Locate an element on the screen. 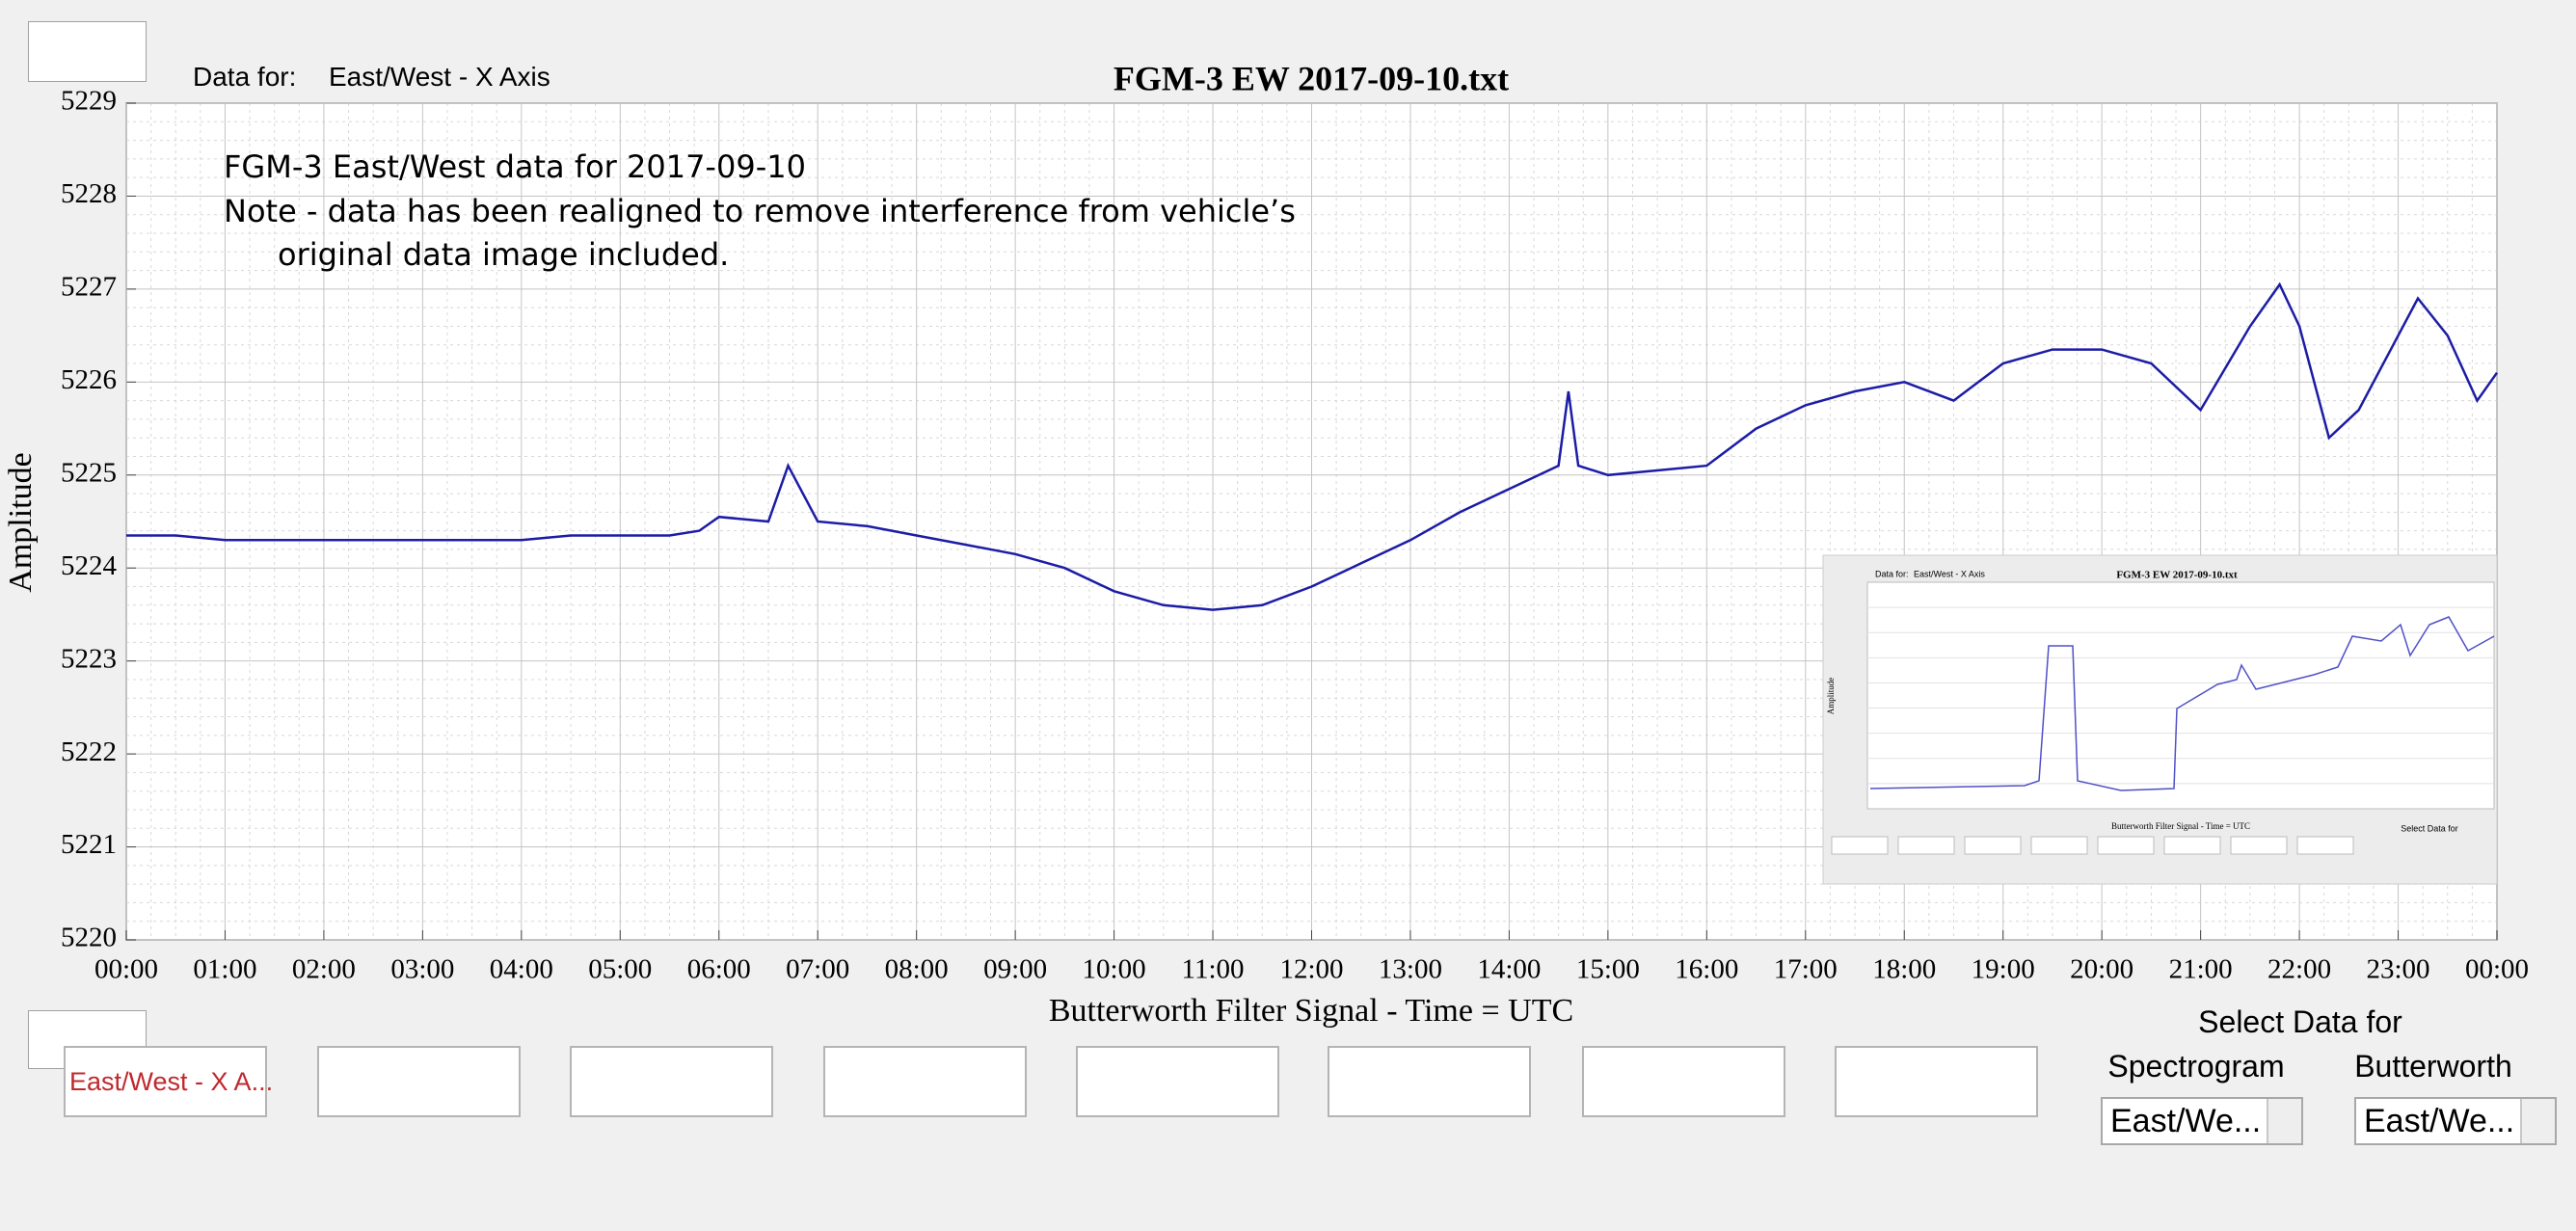  x-tick-label: 20:00 is located at coordinates (2101, 970).